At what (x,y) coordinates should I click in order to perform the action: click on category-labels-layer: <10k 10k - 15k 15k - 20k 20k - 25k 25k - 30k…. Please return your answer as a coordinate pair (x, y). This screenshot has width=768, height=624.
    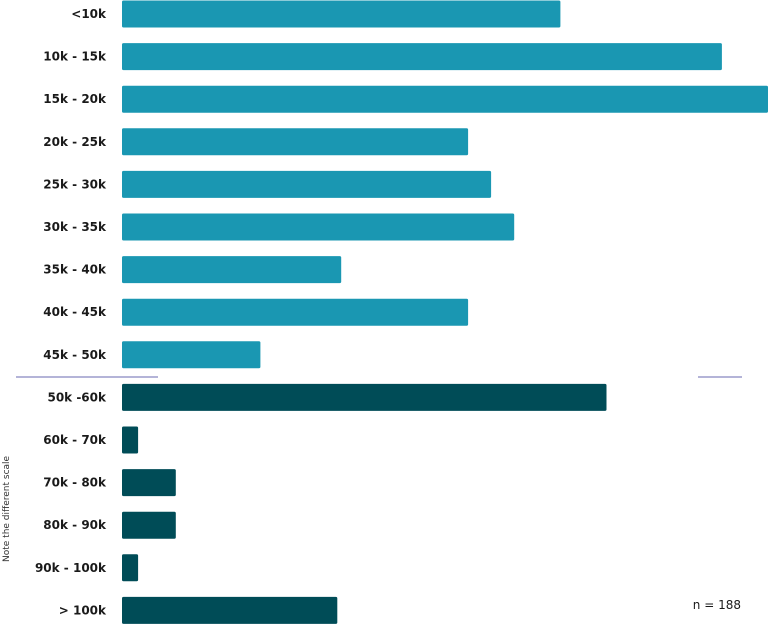
    Looking at the image, I should click on (71, 312).